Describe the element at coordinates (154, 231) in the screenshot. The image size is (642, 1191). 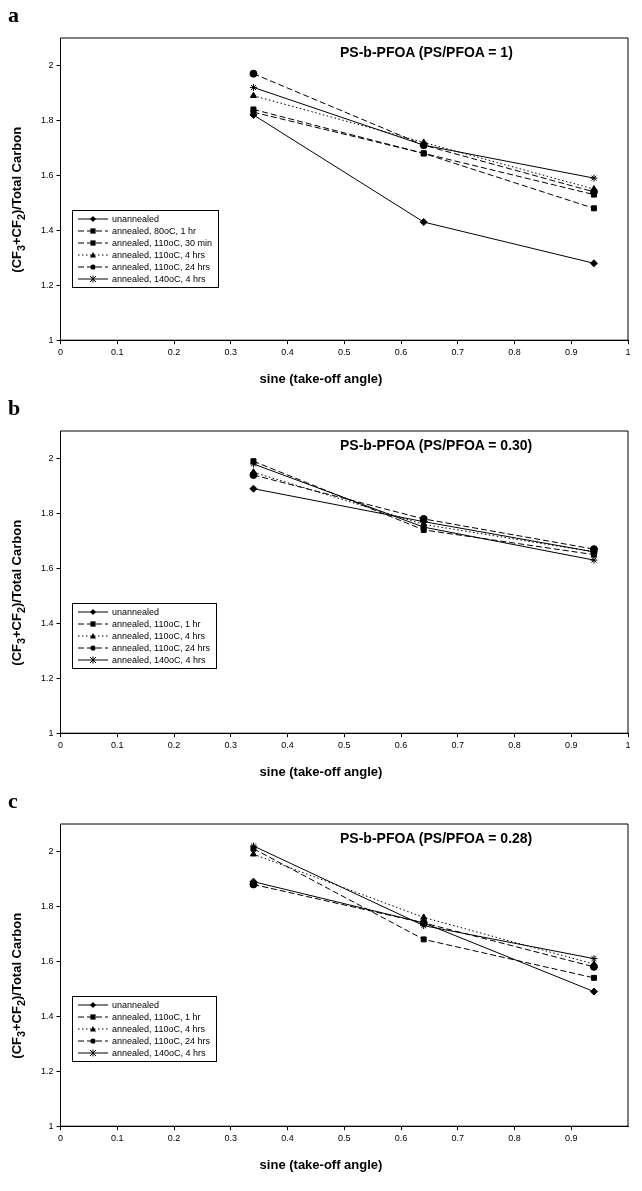
I see `legend-label: annealed, 80oC, 1 hr` at that location.